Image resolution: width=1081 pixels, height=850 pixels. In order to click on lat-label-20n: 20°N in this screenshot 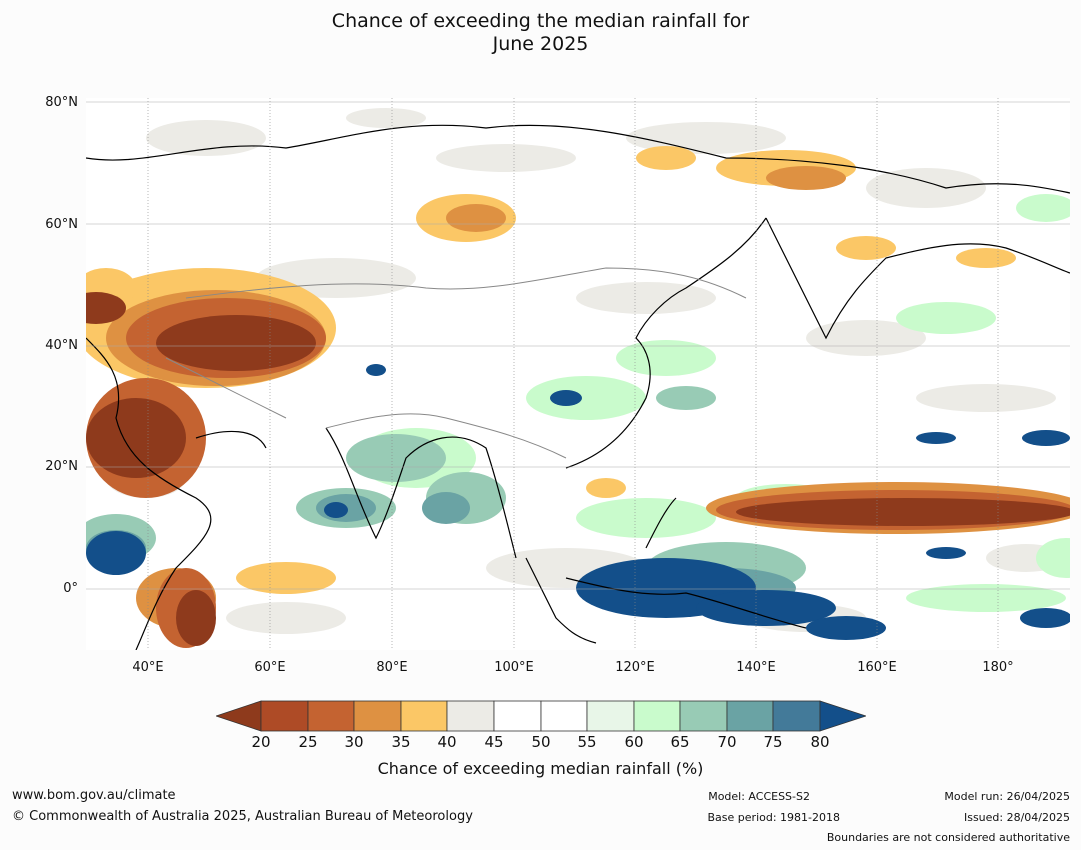, I will do `click(61, 466)`.